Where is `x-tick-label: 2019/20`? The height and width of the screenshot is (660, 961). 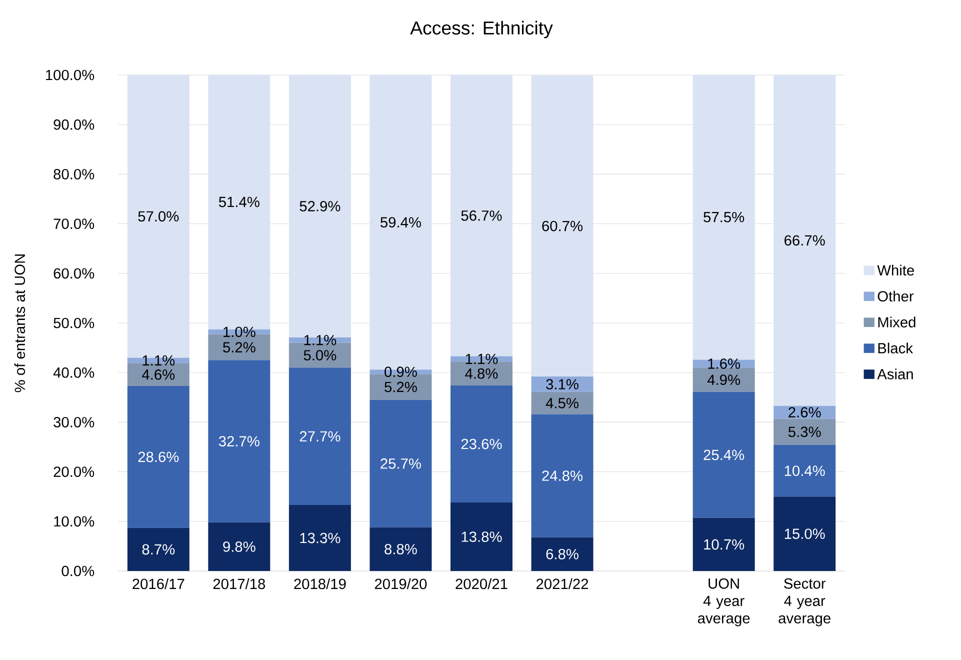 x-tick-label: 2019/20 is located at coordinates (400, 584).